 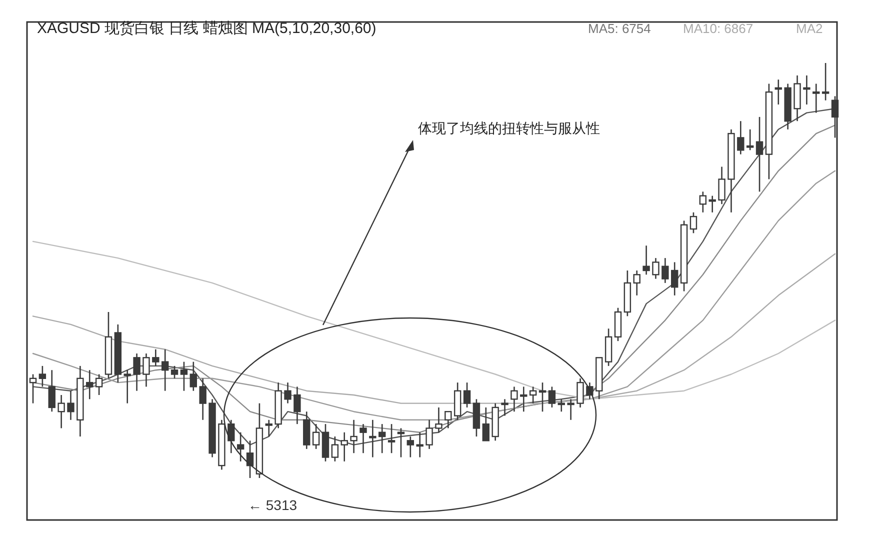 What do you see at coordinates (206, 28) in the screenshot?
I see `chart-title: XAGUSD 现货白银 日线 蜡烛图 MA(5,10,20,30,60)` at bounding box center [206, 28].